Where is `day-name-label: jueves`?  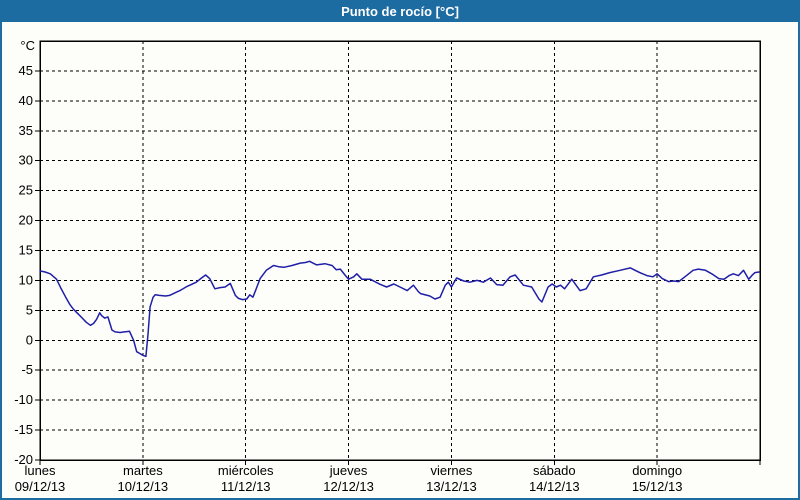 day-name-label: jueves is located at coordinates (348, 470).